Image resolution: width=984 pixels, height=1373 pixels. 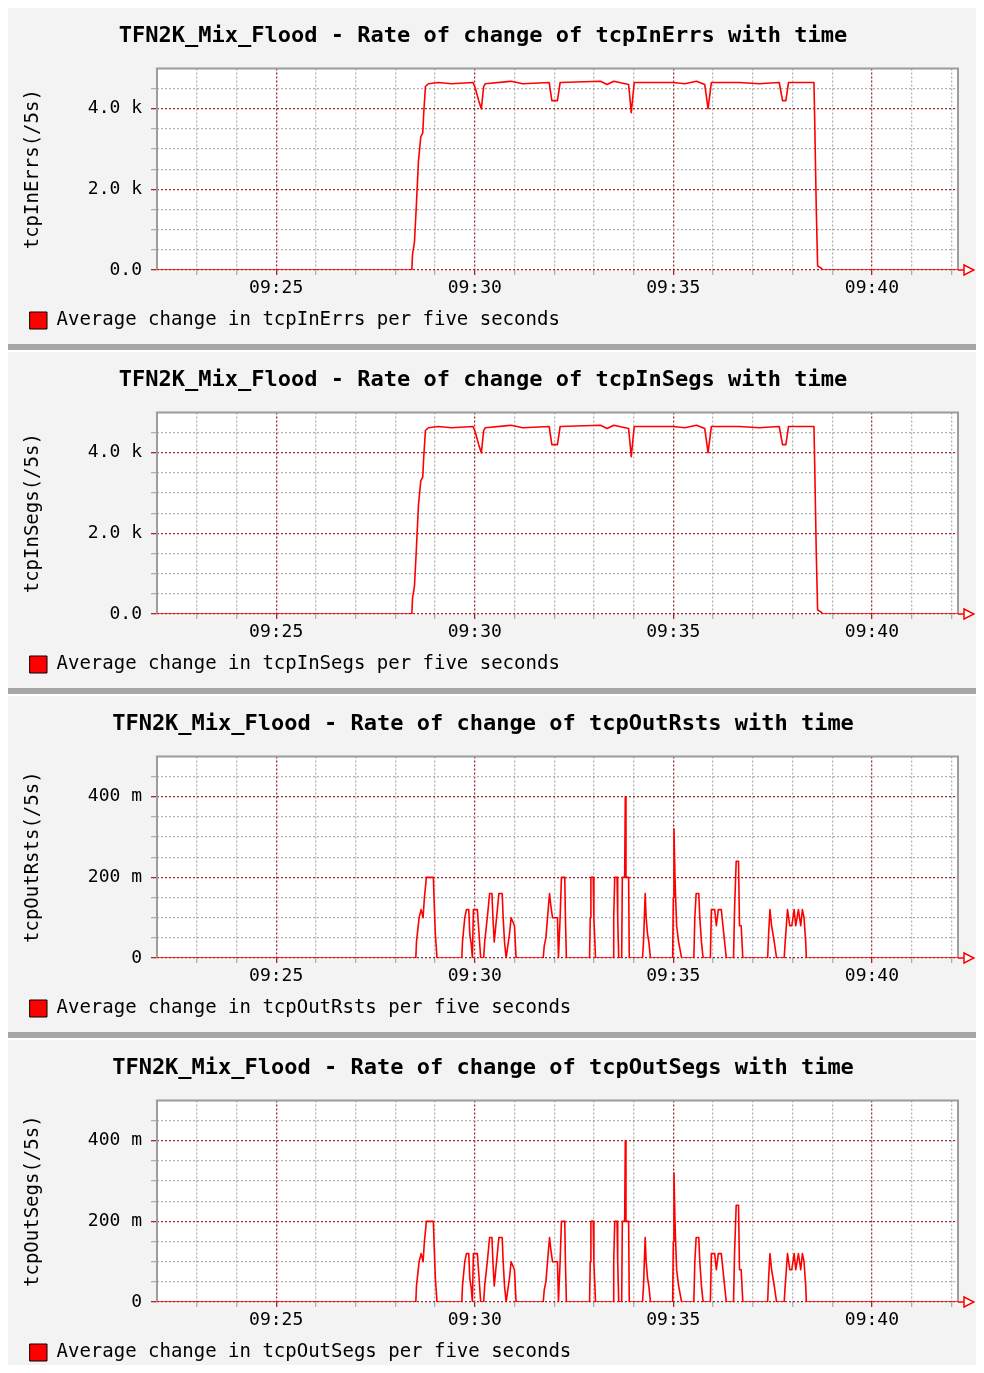 I want to click on chart-title: TFN2K_Mix_Flood - Rate of change of tcpOutRsts with time, so click(x=483, y=722).